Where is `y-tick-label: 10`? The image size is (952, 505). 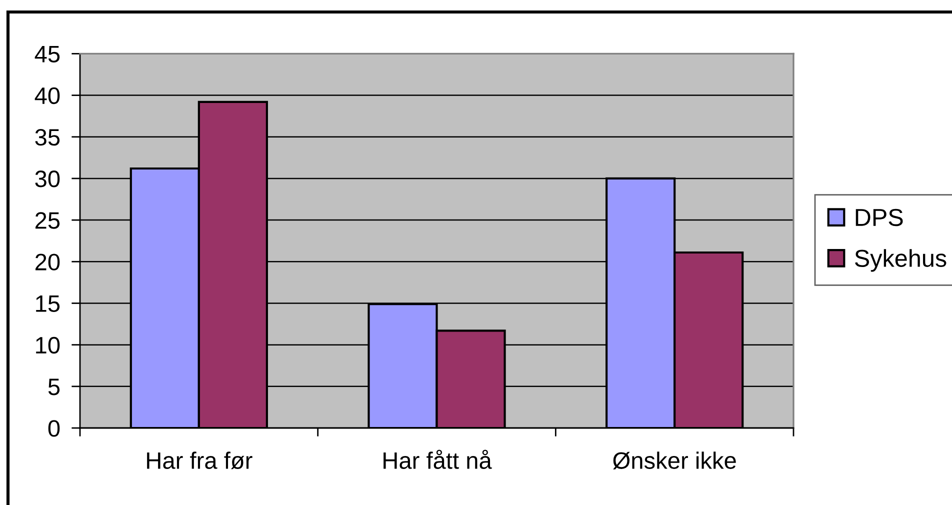 y-tick-label: 10 is located at coordinates (48, 345).